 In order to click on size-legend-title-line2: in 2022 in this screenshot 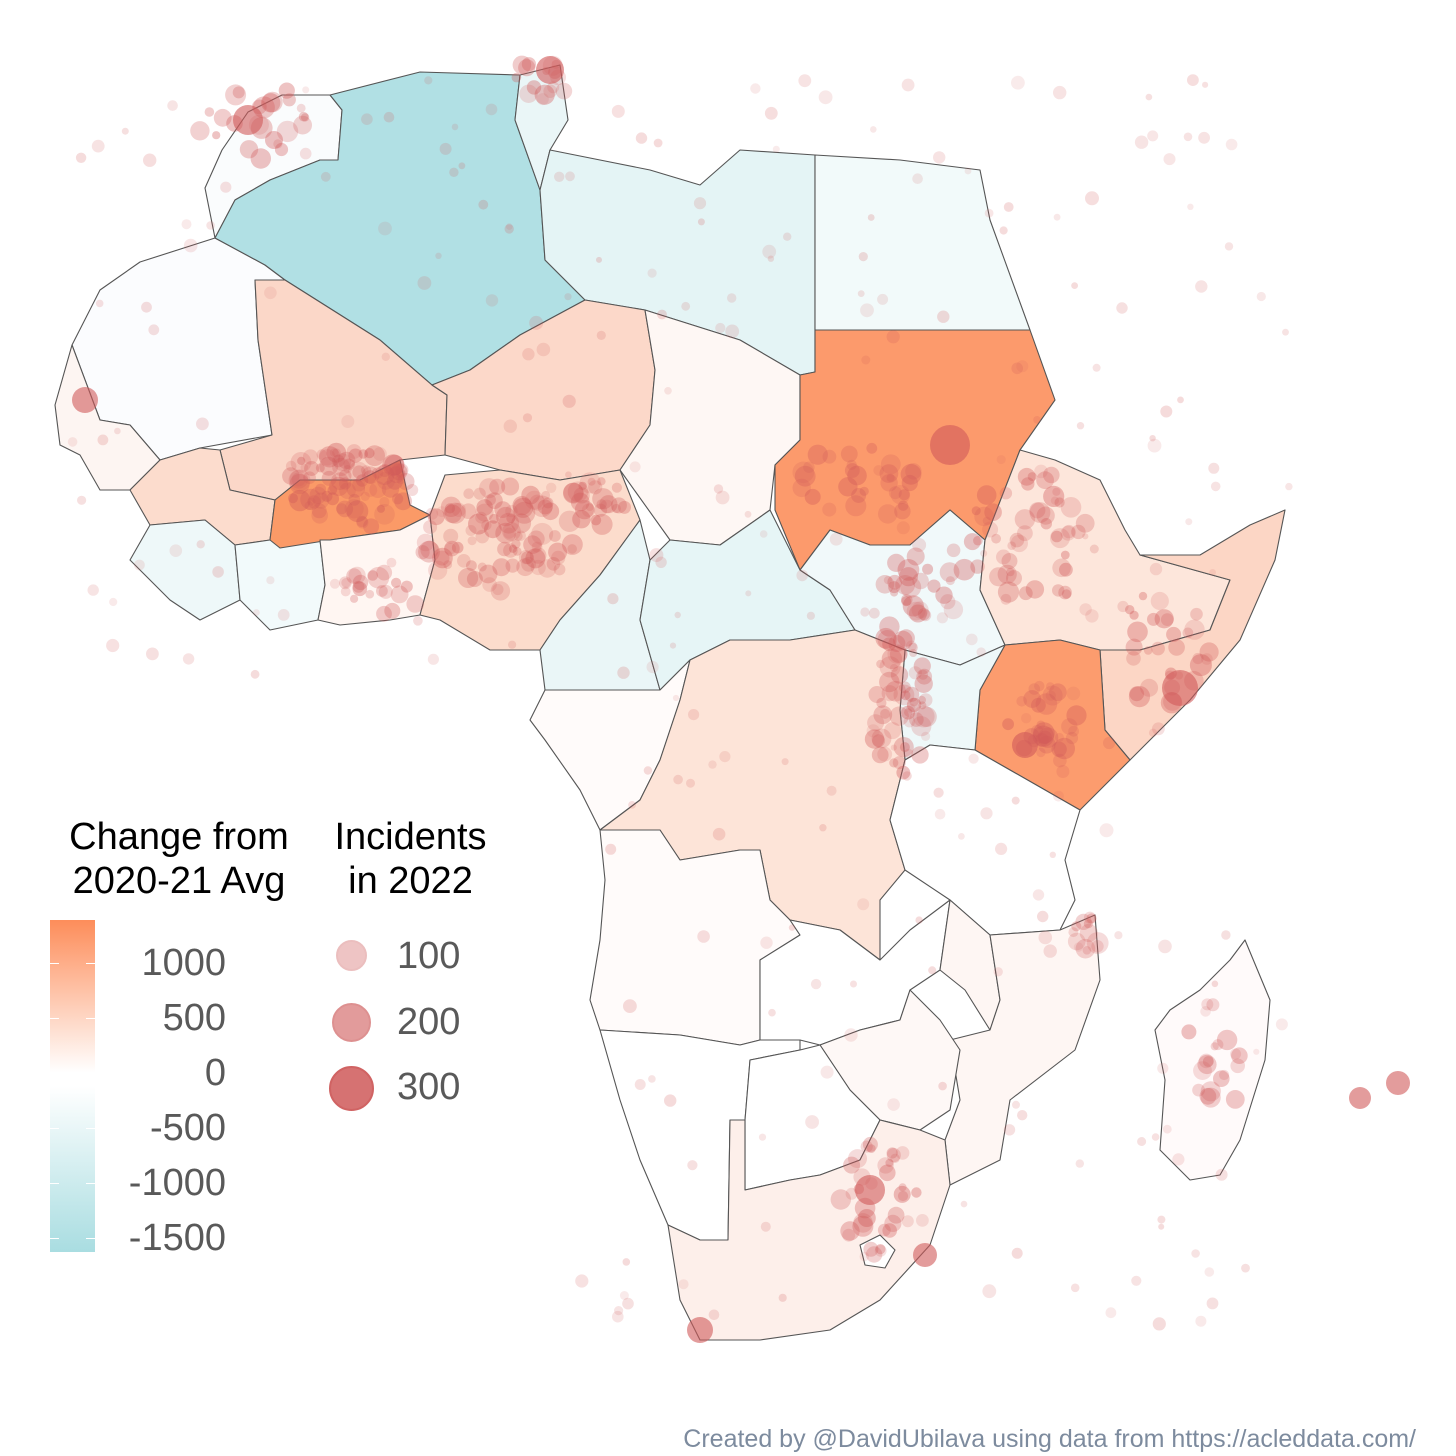, I will do `click(410, 881)`.